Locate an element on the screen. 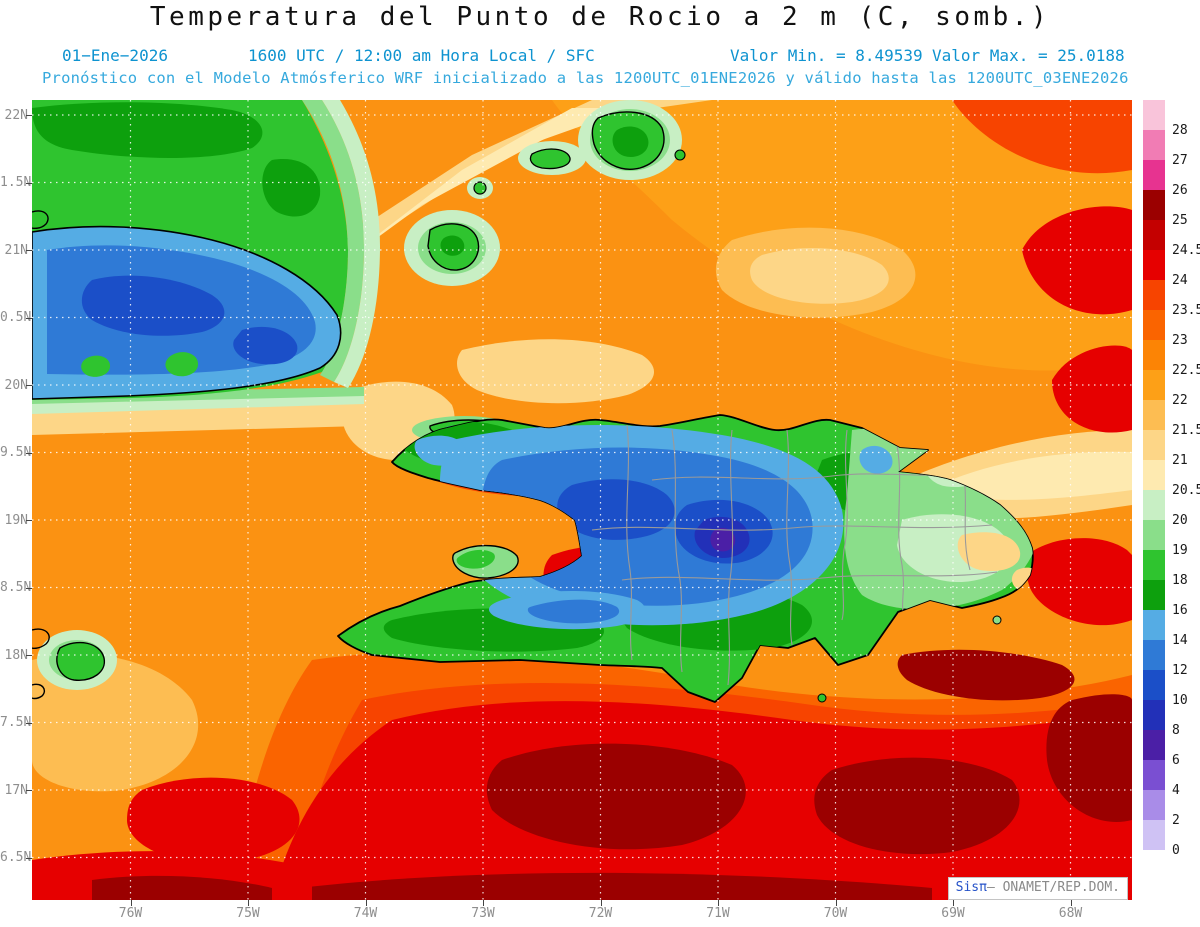  lat-label: 6.5N is located at coordinates (16, 857).